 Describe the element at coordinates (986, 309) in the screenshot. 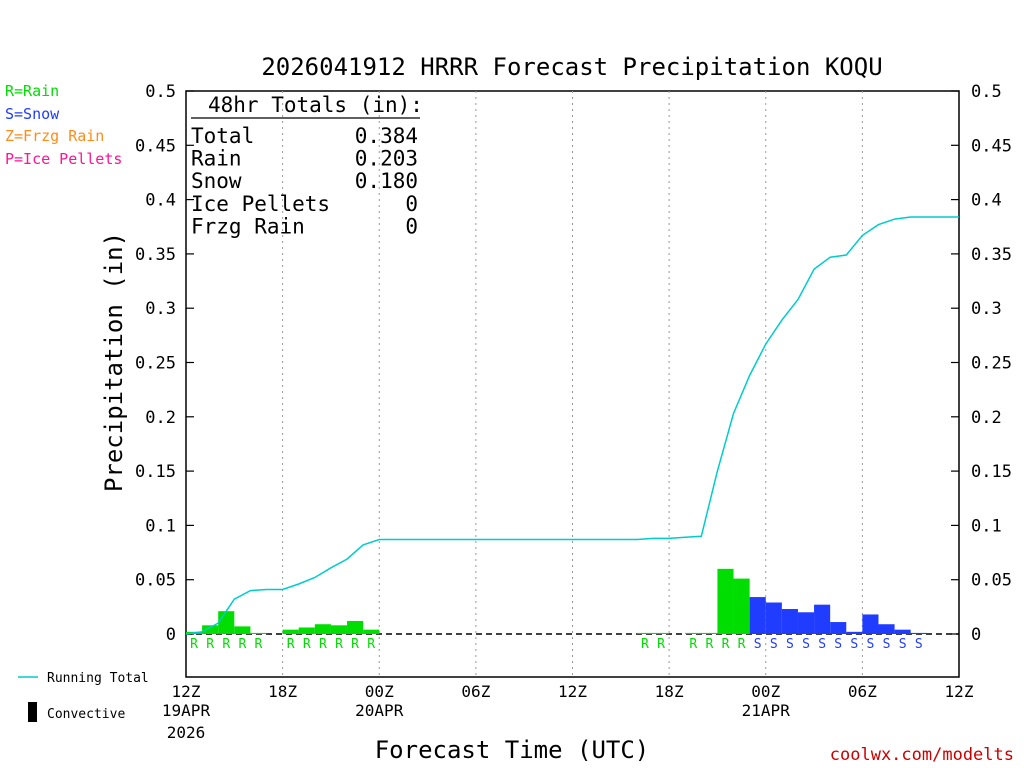

I see `y-tick-label-right: 0.3` at that location.